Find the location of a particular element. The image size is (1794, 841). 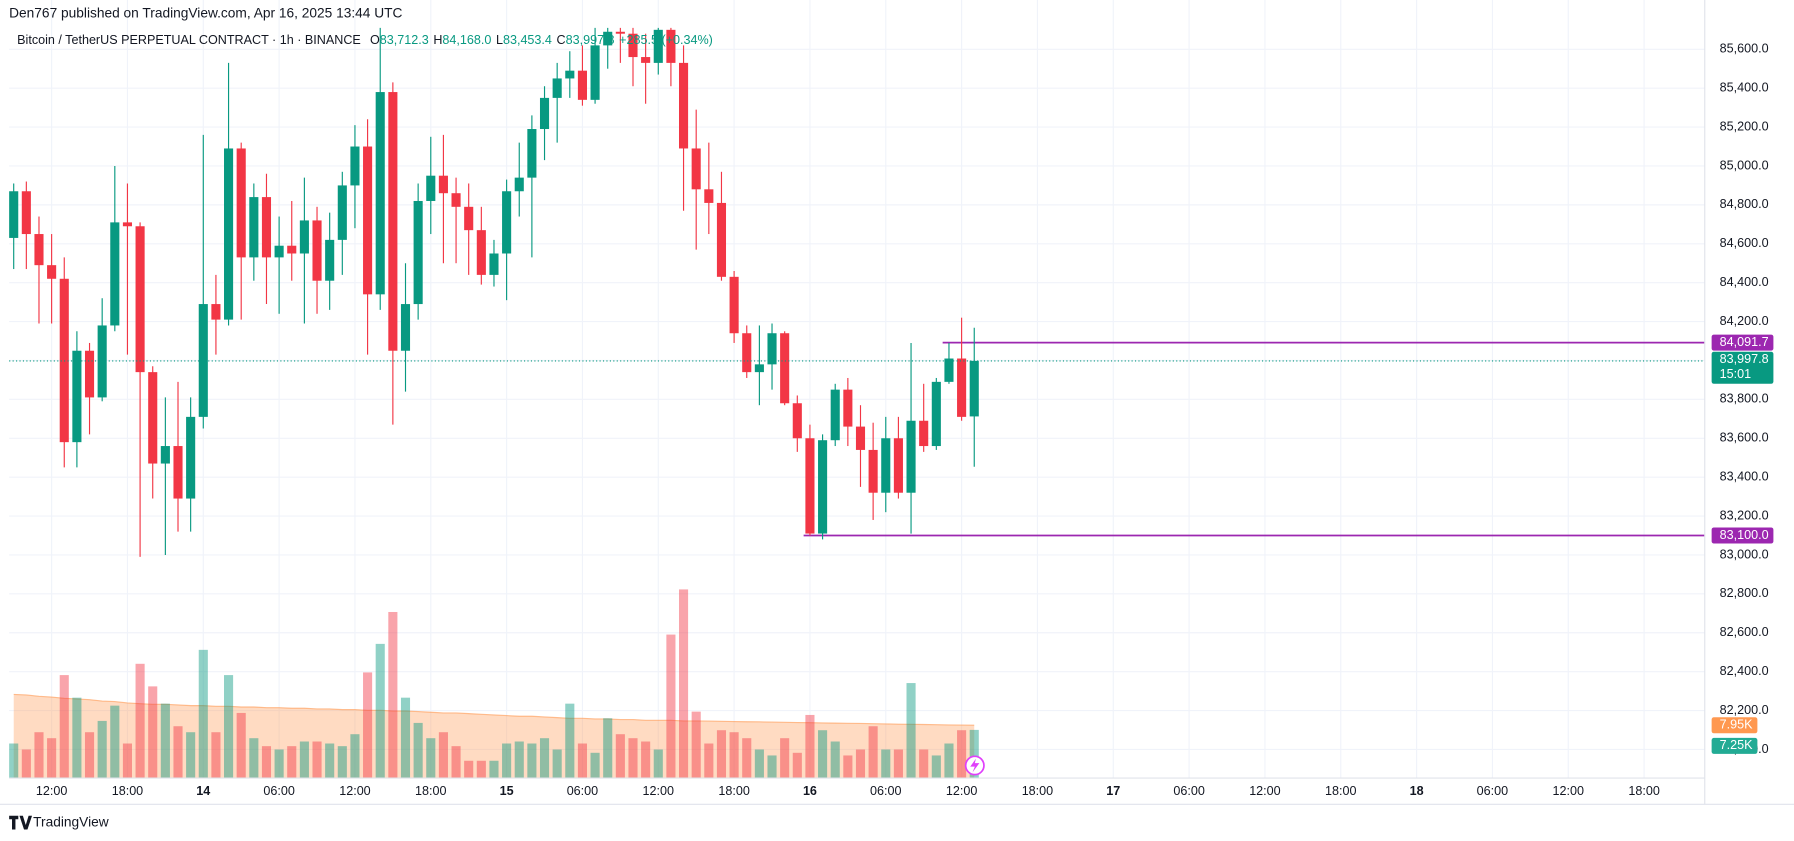

volume-box is located at coordinates (1734, 745).